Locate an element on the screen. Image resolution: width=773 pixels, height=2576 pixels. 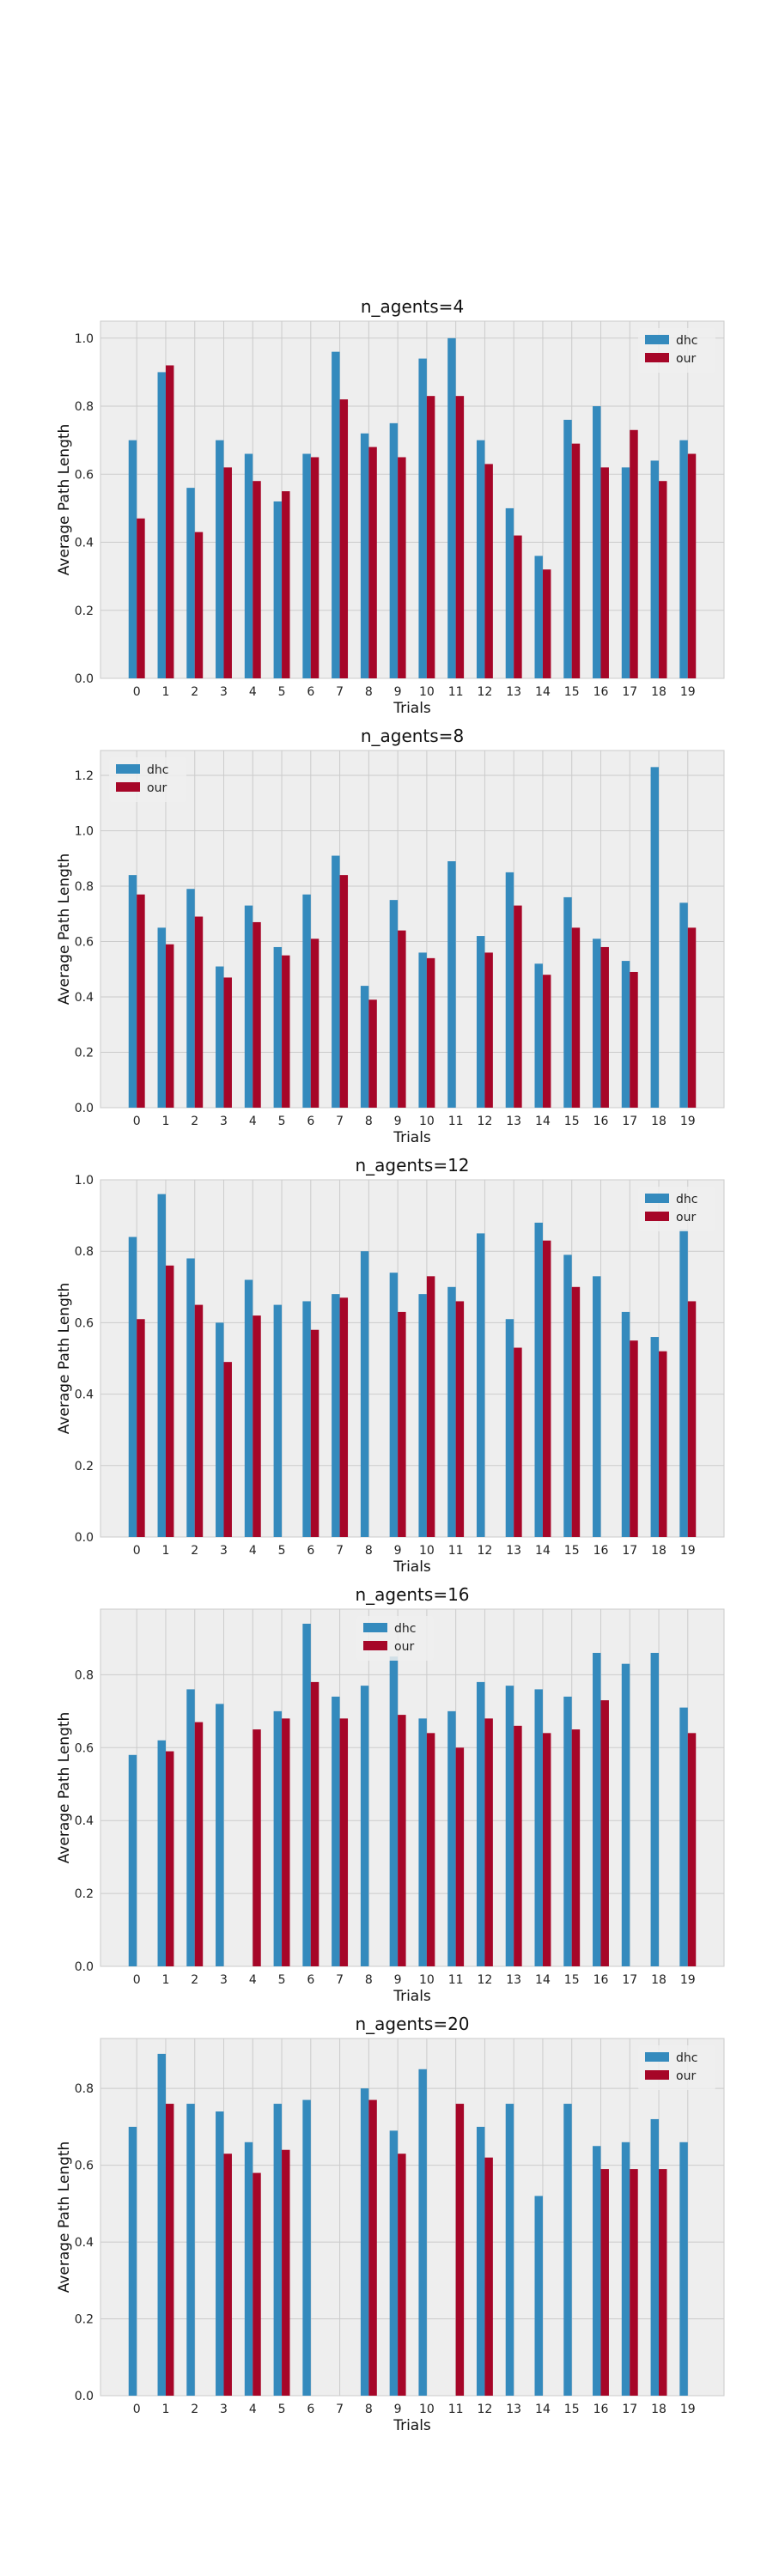
x-tick-label: 5 is located at coordinates (282, 1980).